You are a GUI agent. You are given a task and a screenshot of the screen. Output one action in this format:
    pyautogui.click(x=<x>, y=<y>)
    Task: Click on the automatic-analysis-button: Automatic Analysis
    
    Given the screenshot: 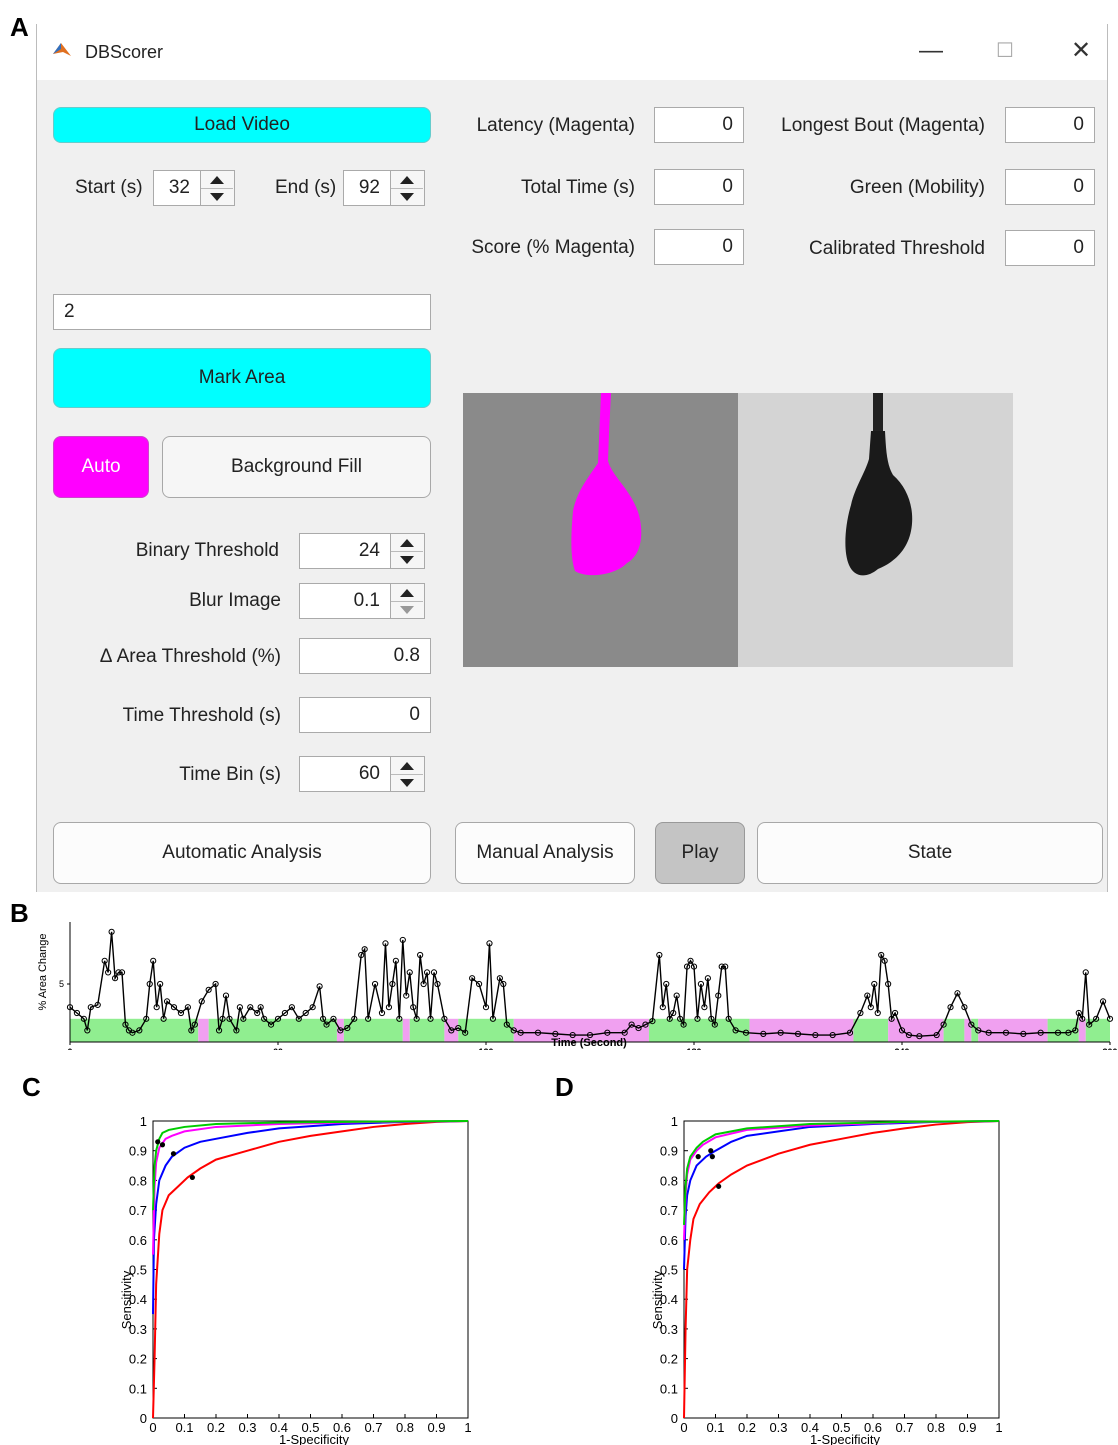 What is the action you would take?
    pyautogui.click(x=242, y=853)
    